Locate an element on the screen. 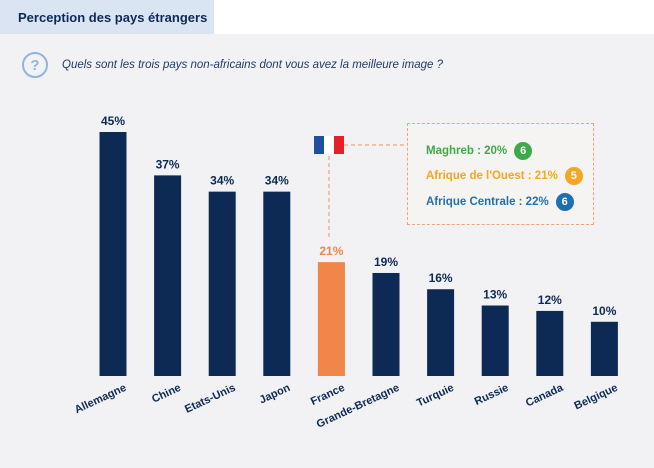  value-label-chine: 37% is located at coordinates (168, 164).